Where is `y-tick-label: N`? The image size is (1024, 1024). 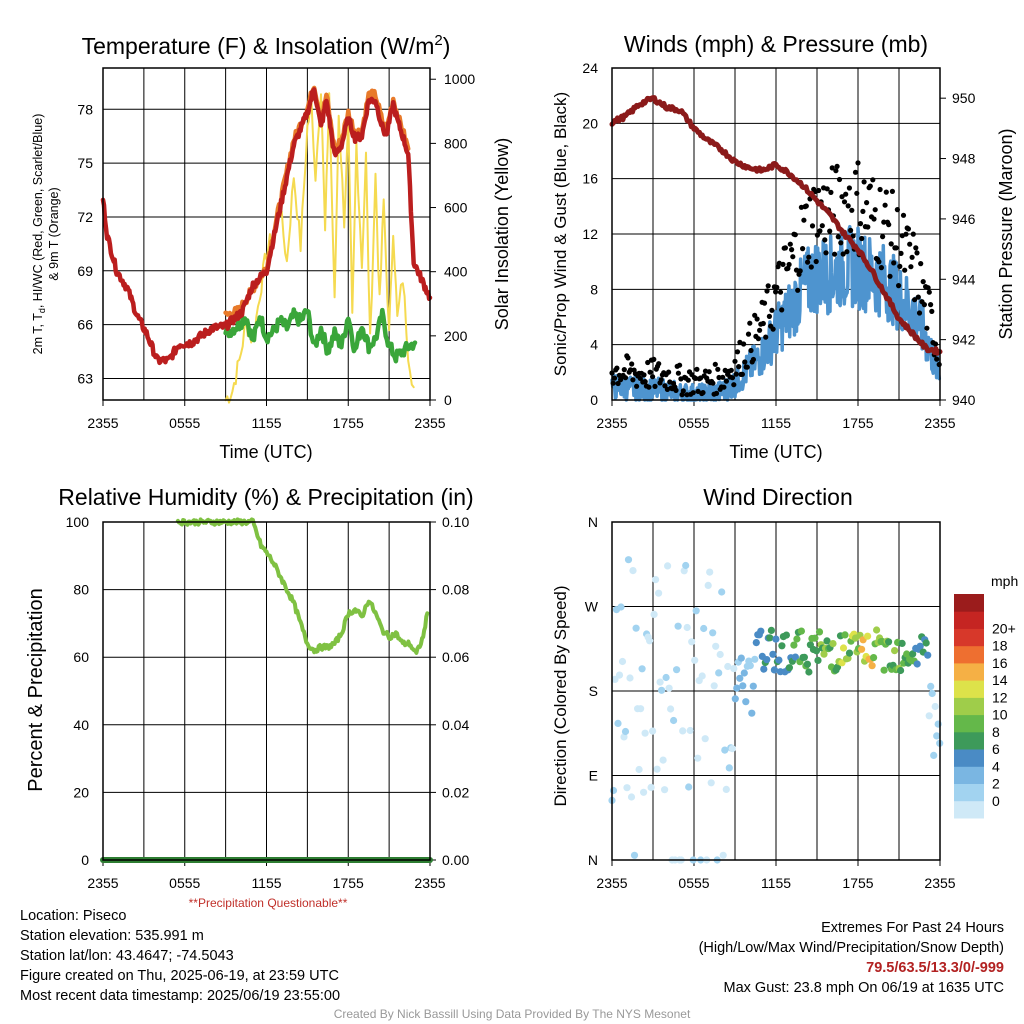 y-tick-label: N is located at coordinates (593, 860).